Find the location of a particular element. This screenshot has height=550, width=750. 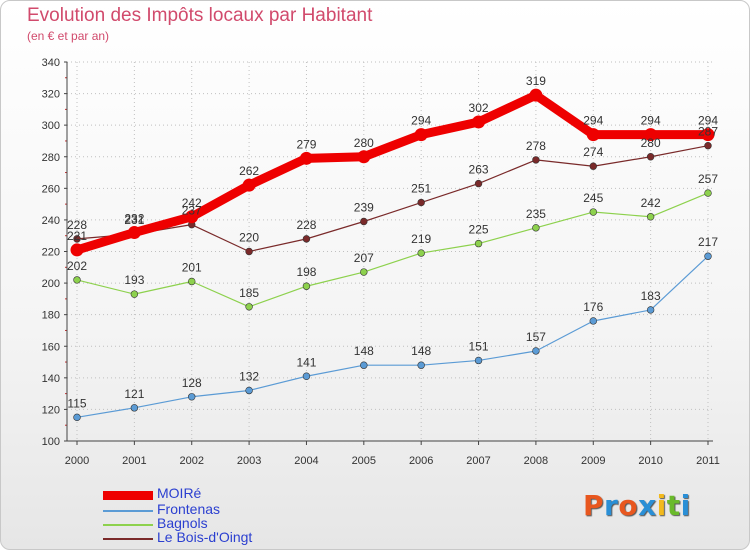

y-tick-label: 240 is located at coordinates (51, 221).